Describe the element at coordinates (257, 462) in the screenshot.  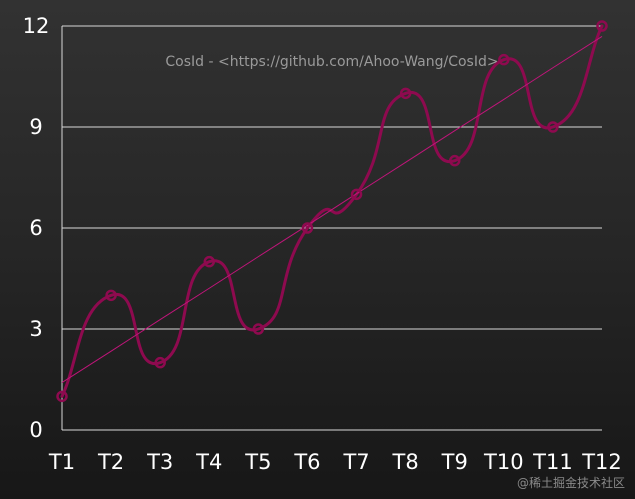
I see `x-tick-label-t5: T5` at that location.